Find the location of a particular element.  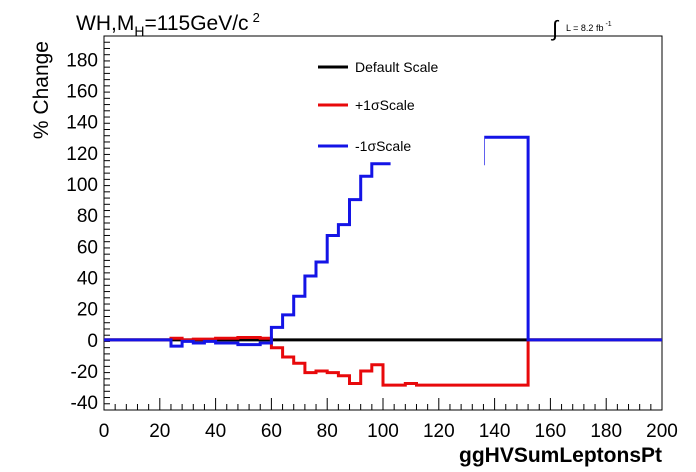

y-tick-label: 140 is located at coordinates (82, 123).